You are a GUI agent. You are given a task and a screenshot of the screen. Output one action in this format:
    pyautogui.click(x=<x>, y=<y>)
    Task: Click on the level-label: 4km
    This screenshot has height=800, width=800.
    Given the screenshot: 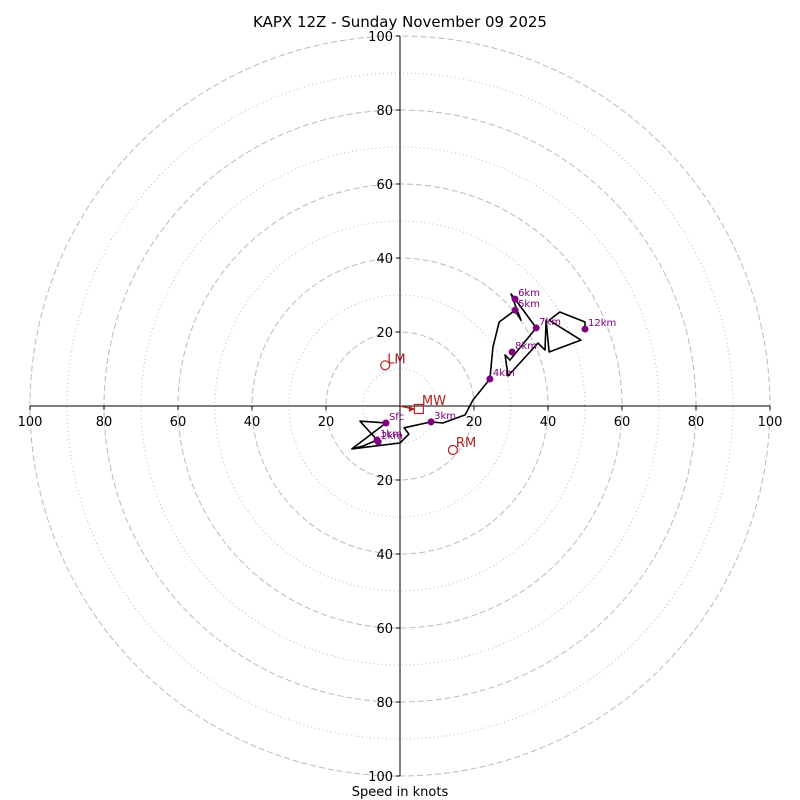 What is the action you would take?
    pyautogui.click(x=504, y=373)
    